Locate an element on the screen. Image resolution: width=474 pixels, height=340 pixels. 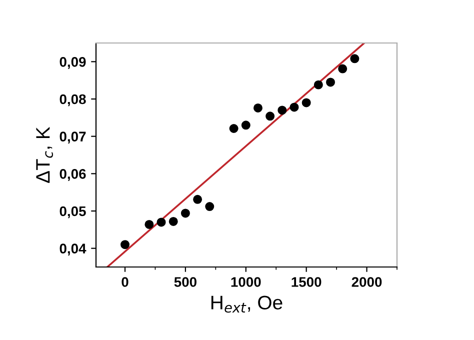
y-tick-label: 0,07 is located at coordinates (73, 138).